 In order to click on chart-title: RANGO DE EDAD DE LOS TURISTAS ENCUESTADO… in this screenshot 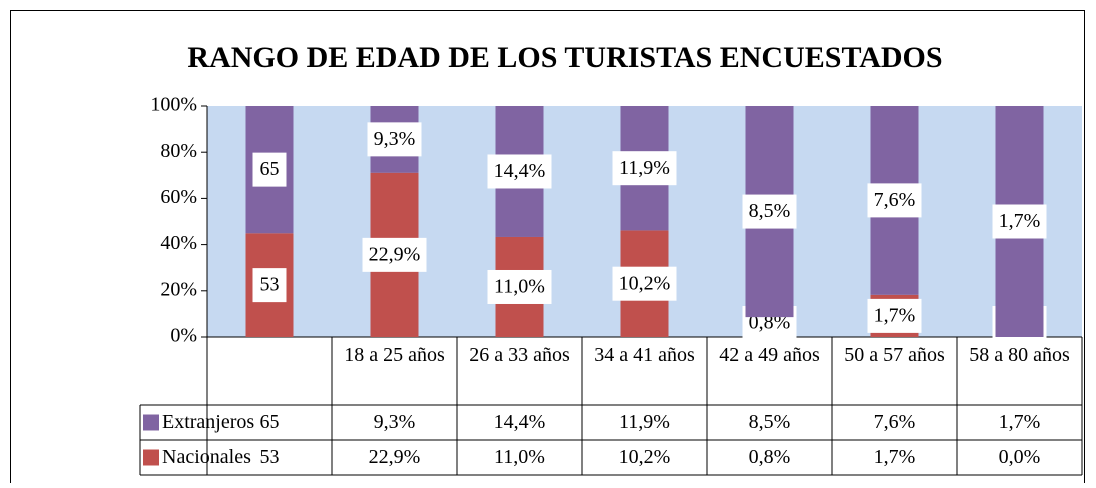, I will do `click(564, 57)`.